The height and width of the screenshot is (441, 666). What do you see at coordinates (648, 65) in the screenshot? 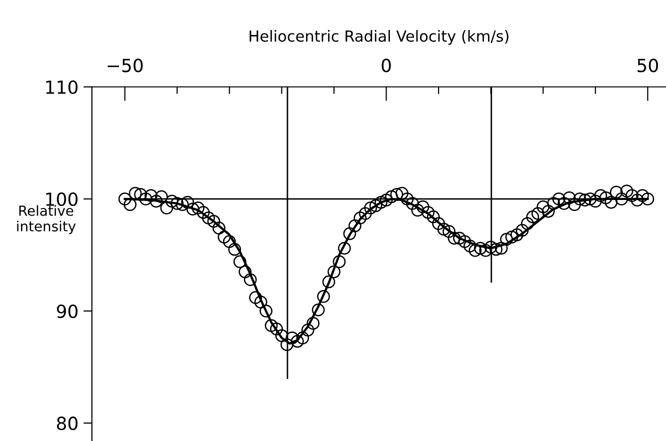
I see `x-tick-label: 50` at bounding box center [648, 65].